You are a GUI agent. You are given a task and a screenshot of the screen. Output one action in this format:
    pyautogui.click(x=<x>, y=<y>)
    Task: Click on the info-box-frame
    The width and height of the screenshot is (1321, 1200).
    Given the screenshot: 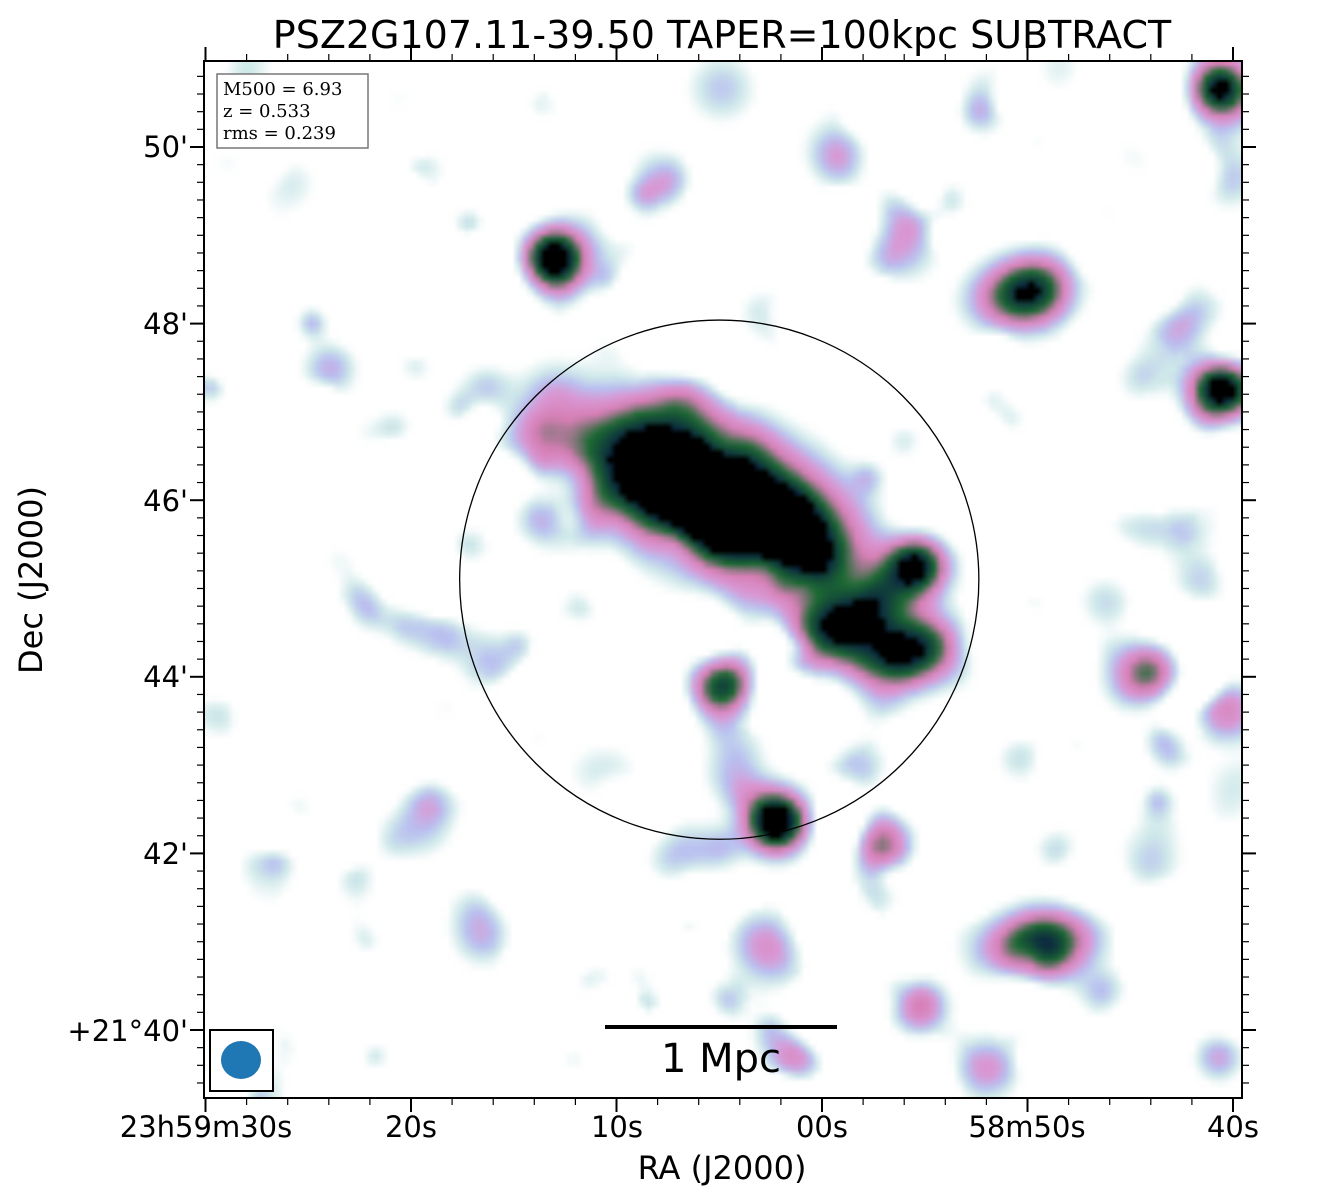 What is the action you would take?
    pyautogui.click(x=292, y=111)
    